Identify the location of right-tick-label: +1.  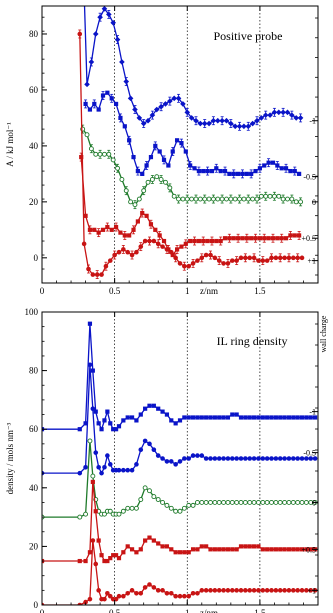
(311, 261).